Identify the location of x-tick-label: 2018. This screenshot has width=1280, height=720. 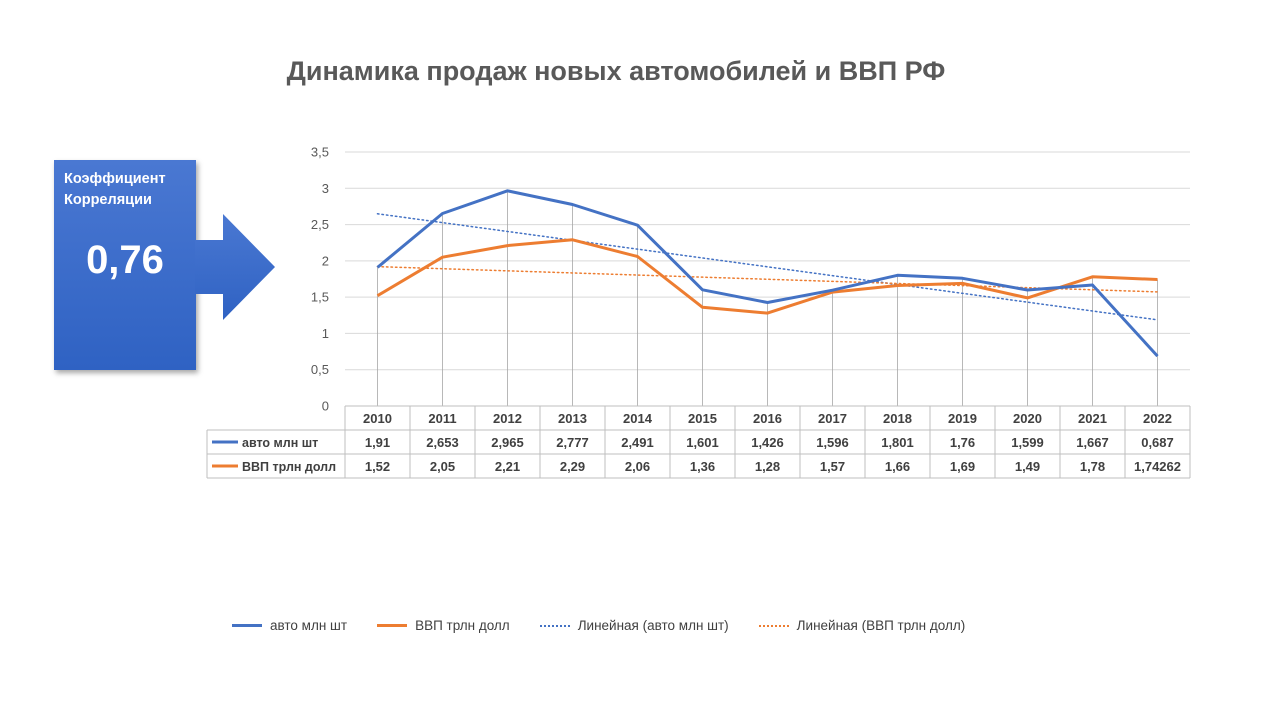
(897, 418).